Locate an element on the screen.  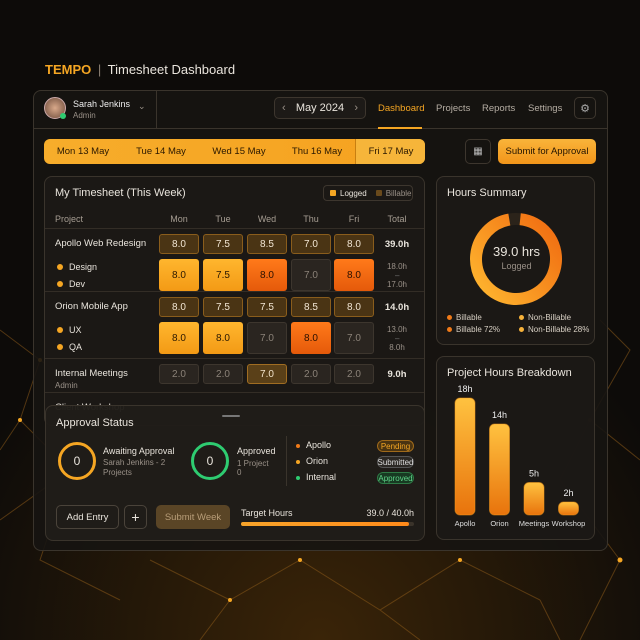
month-picker: ‹ May 2024 › is located at coordinates (320, 108).